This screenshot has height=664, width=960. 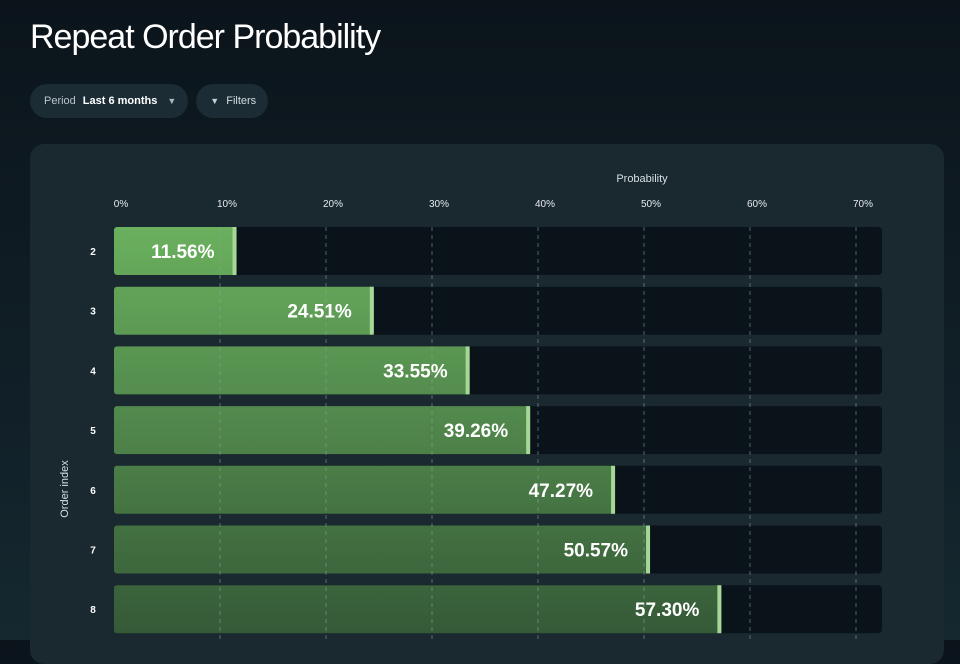 What do you see at coordinates (93, 431) in the screenshot?
I see `category-label-5: 5` at bounding box center [93, 431].